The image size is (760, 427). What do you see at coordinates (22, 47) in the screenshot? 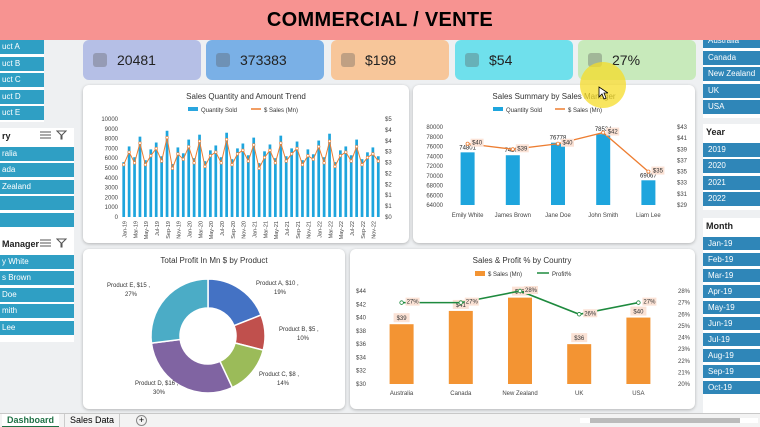
I see `product-slicer-item: uct A` at bounding box center [22, 47].